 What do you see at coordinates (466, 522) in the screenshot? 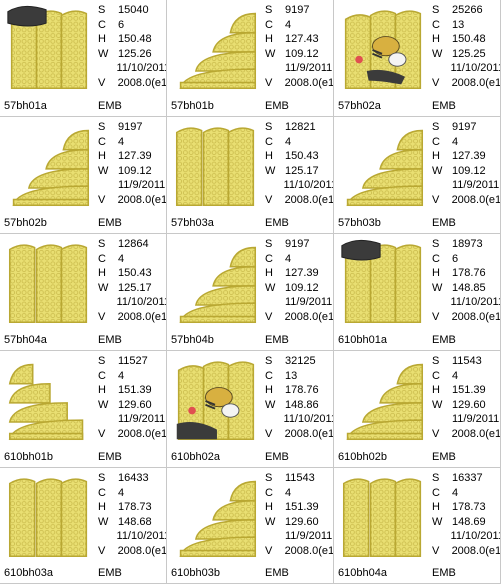
I see `info-row-w: W 148.69` at bounding box center [466, 522].